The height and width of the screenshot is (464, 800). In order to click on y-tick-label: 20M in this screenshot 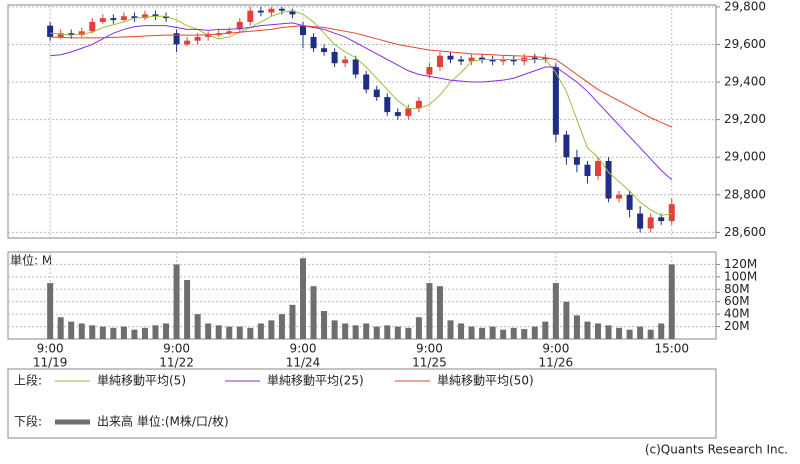, I will do `click(737, 326)`.